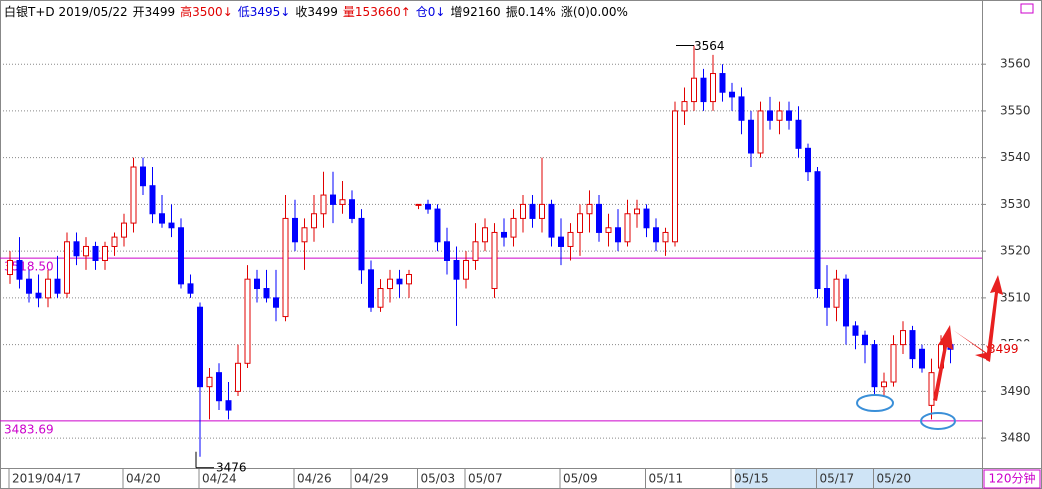  What do you see at coordinates (894, 479) in the screenshot?
I see `x-tick-label: 05/20` at bounding box center [894, 479].